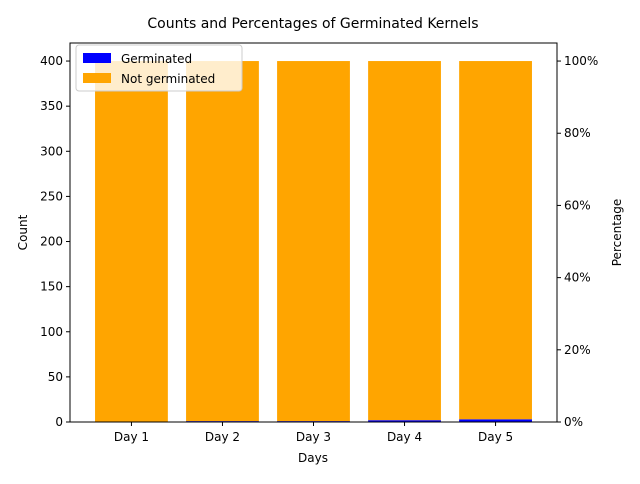 This screenshot has height=484, width=640. What do you see at coordinates (495, 437) in the screenshot?
I see `x-tick-label: Day 5` at bounding box center [495, 437].